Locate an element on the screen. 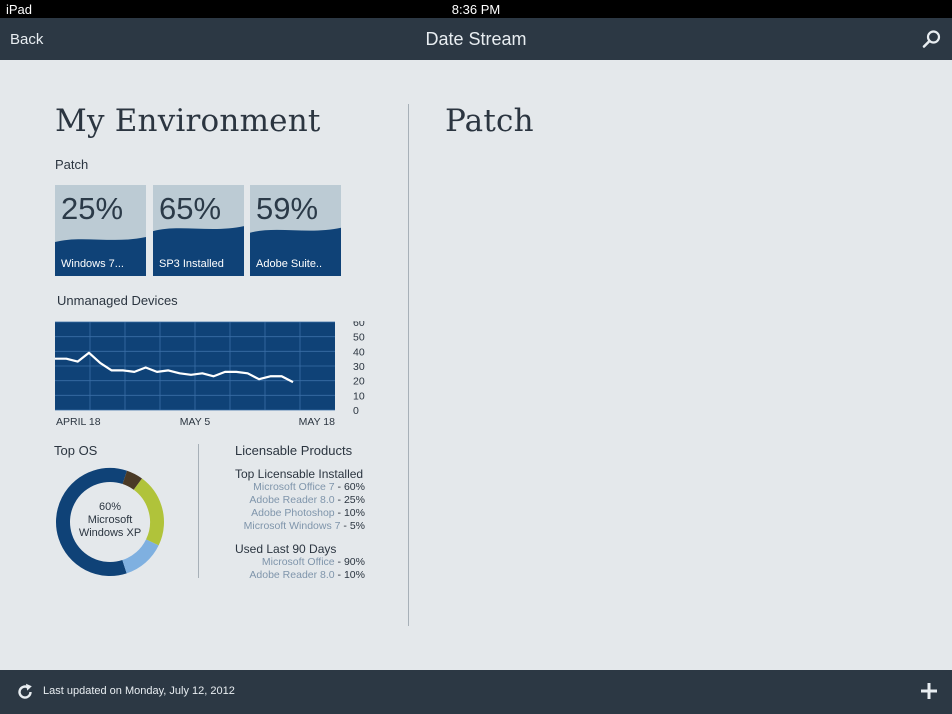 The image size is (952, 714). clock: 8:36 PM is located at coordinates (476, 9).